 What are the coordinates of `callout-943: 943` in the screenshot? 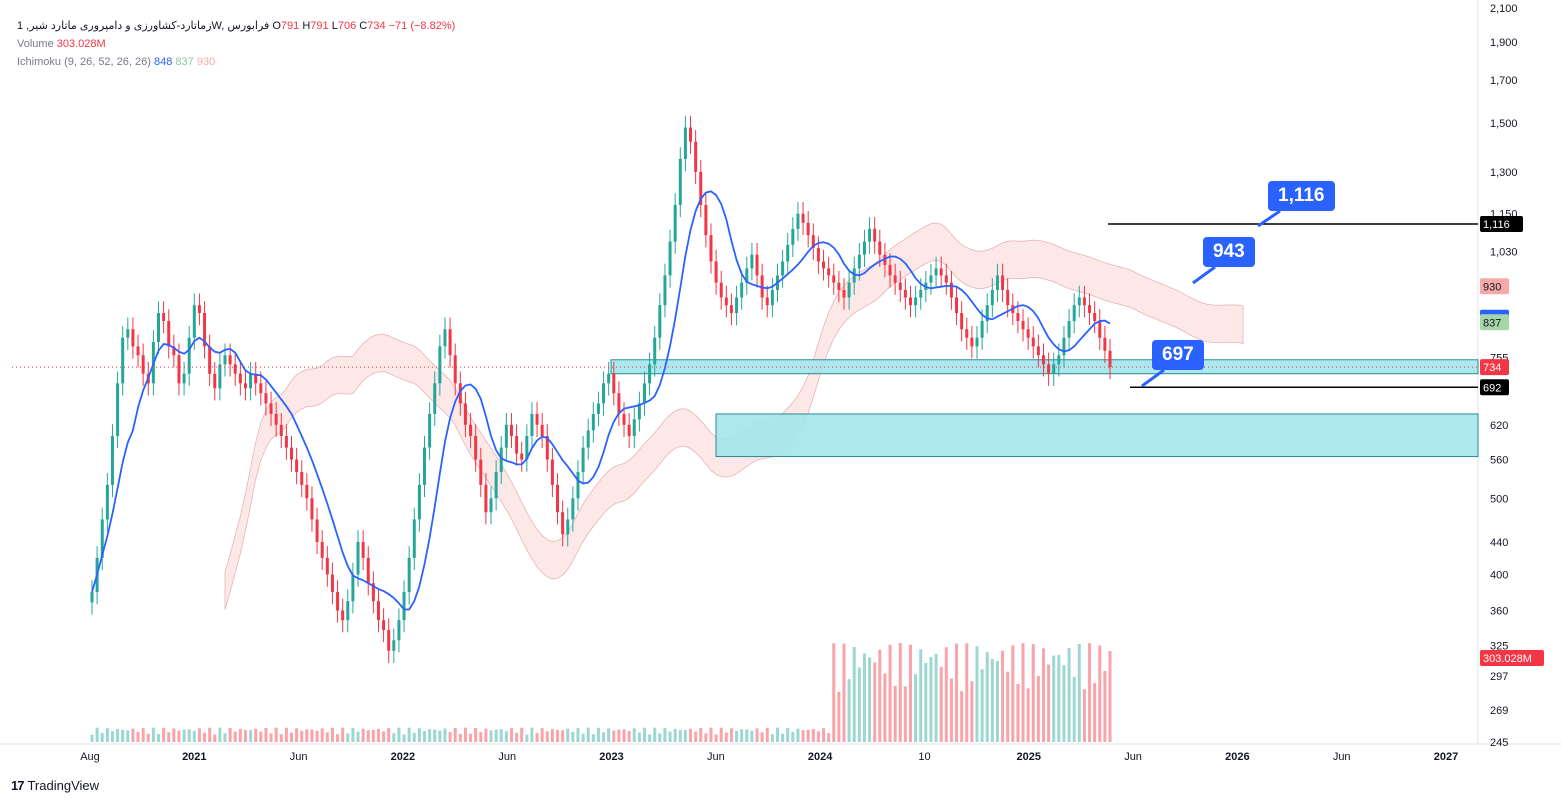 It's located at (1229, 252).